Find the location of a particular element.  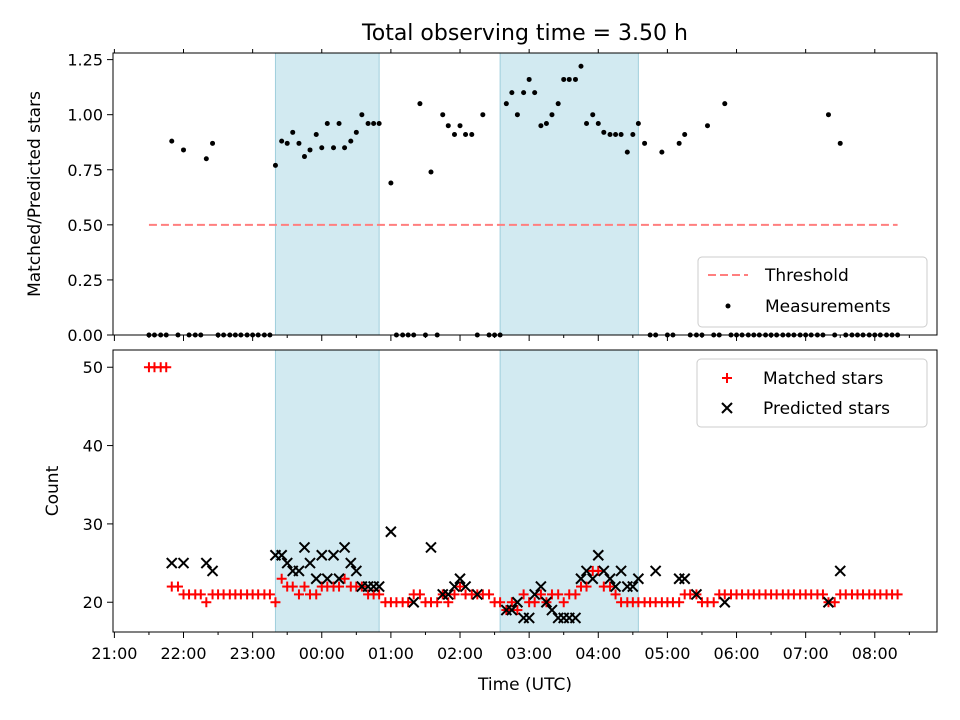

top-y-axis-label: Matched/Predicted stars is located at coordinates (35, 194).